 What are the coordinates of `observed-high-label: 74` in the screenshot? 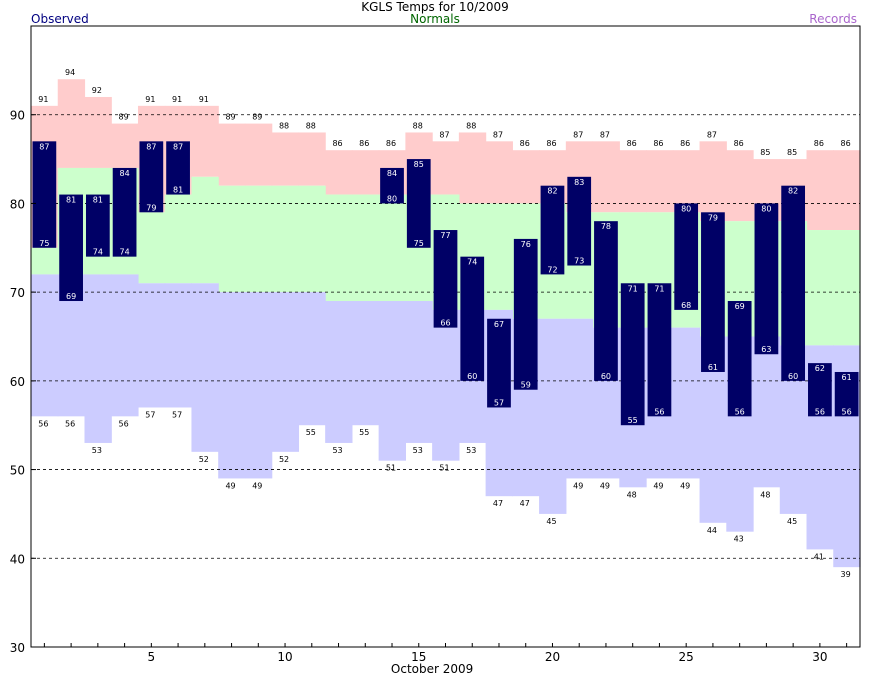 It's located at (472, 262).